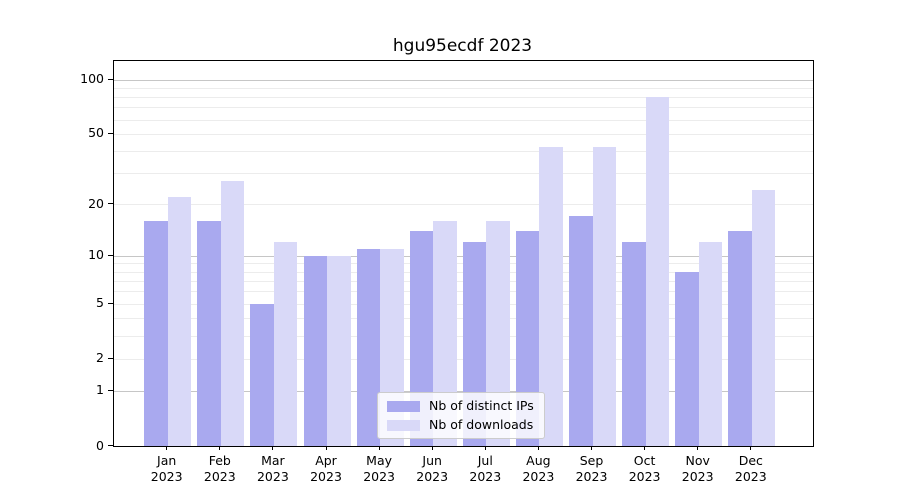 This screenshot has width=900, height=500. I want to click on bar-nov-downloads, so click(710, 344).